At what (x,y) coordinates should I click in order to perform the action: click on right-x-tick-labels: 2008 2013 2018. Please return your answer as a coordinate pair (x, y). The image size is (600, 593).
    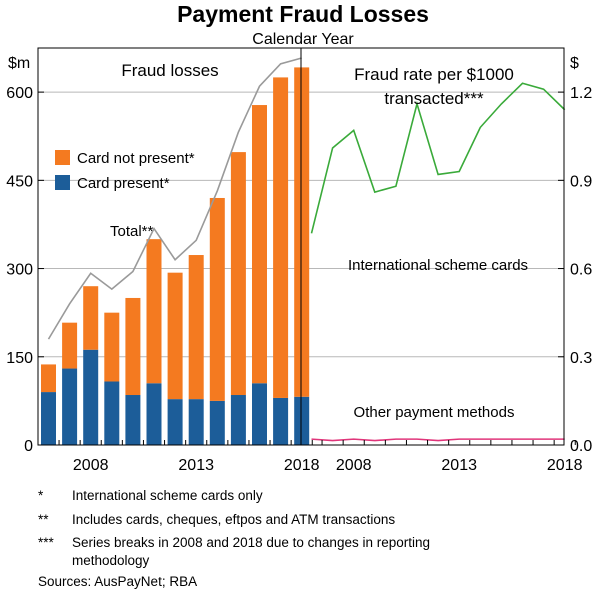
    Looking at the image, I should click on (459, 465).